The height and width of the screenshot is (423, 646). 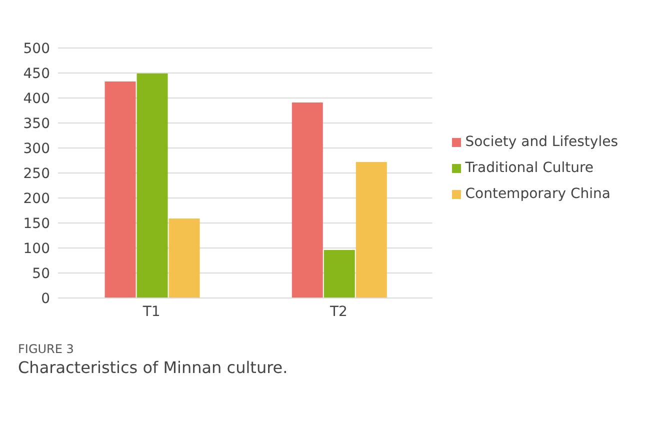 What do you see at coordinates (36, 148) in the screenshot?
I see `y-tick-label: 300` at bounding box center [36, 148].